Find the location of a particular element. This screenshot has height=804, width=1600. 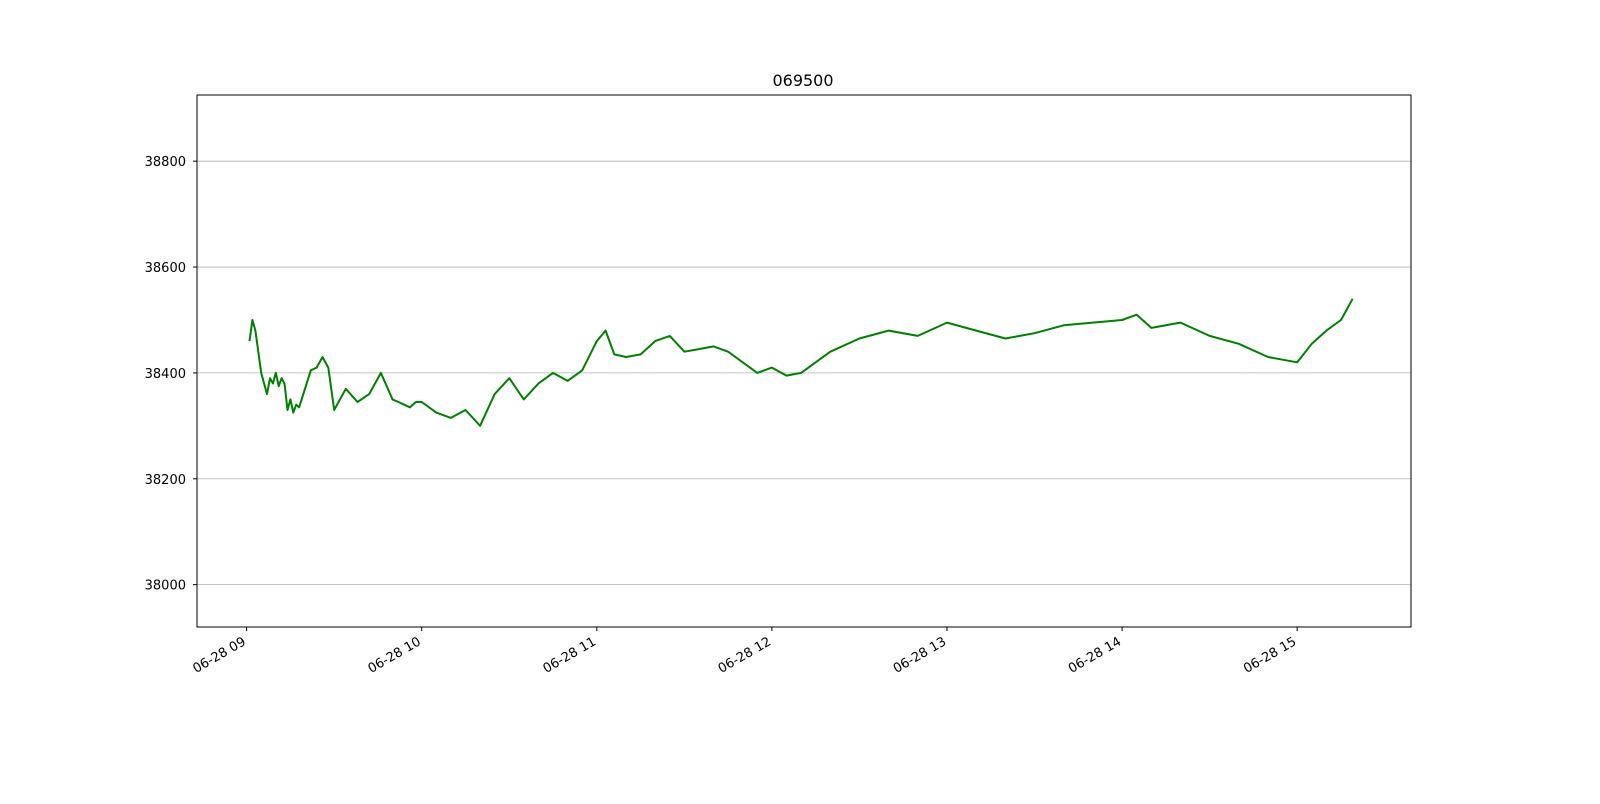

x-tick-label: 06-28 10 is located at coordinates (395, 655).